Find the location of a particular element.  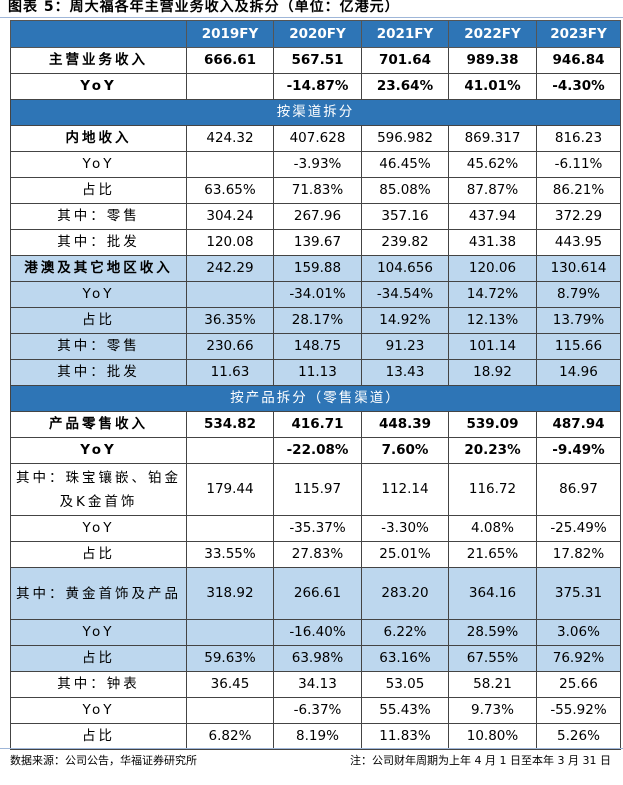

value-cell-2021fy: 104.656 is located at coordinates (405, 268).